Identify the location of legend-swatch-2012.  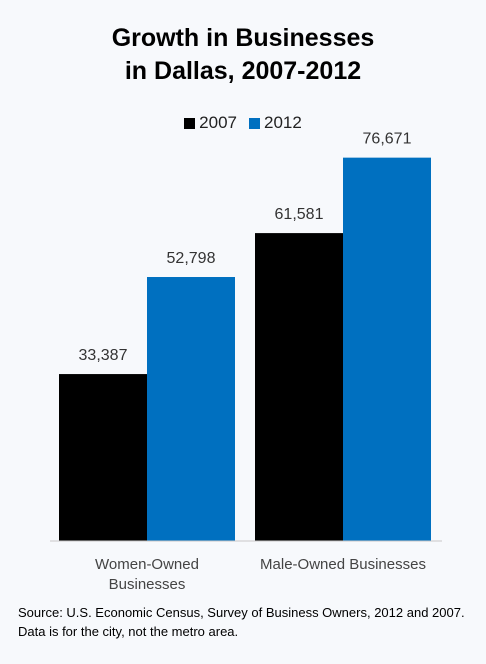
(254, 123).